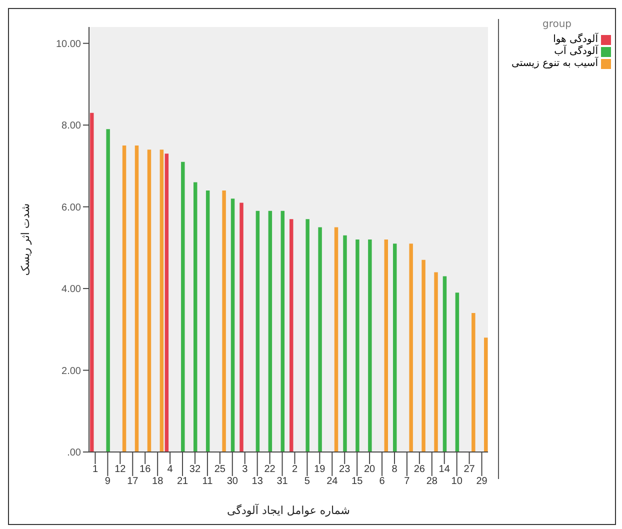 This screenshot has width=622, height=529. Describe the element at coordinates (345, 469) in the screenshot. I see `x-tick-label: 23` at that location.